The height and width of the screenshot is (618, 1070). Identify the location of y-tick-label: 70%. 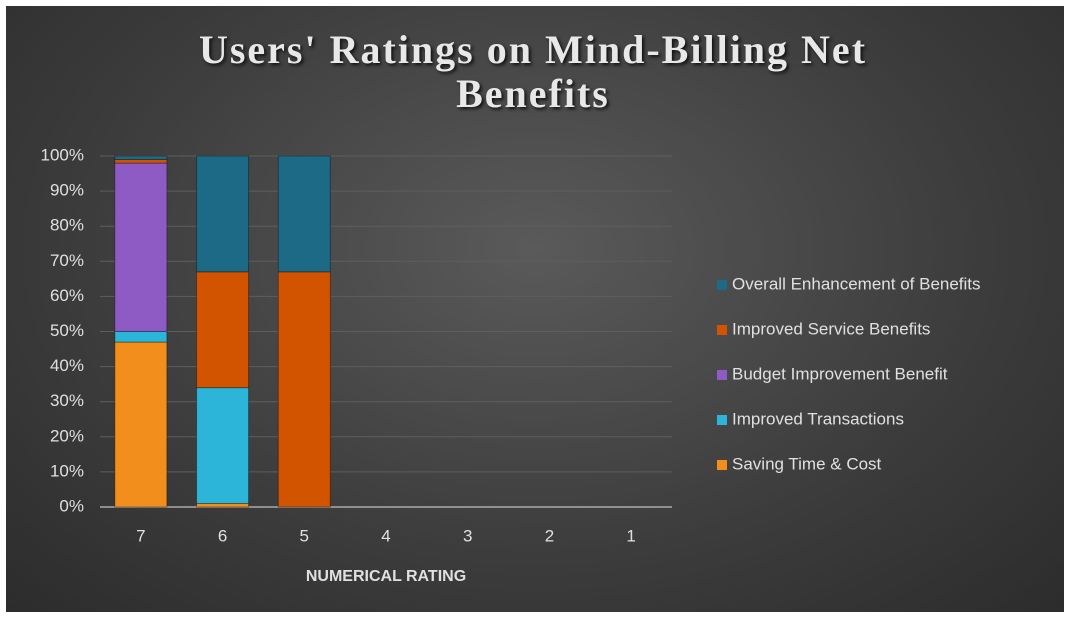
(67, 260).